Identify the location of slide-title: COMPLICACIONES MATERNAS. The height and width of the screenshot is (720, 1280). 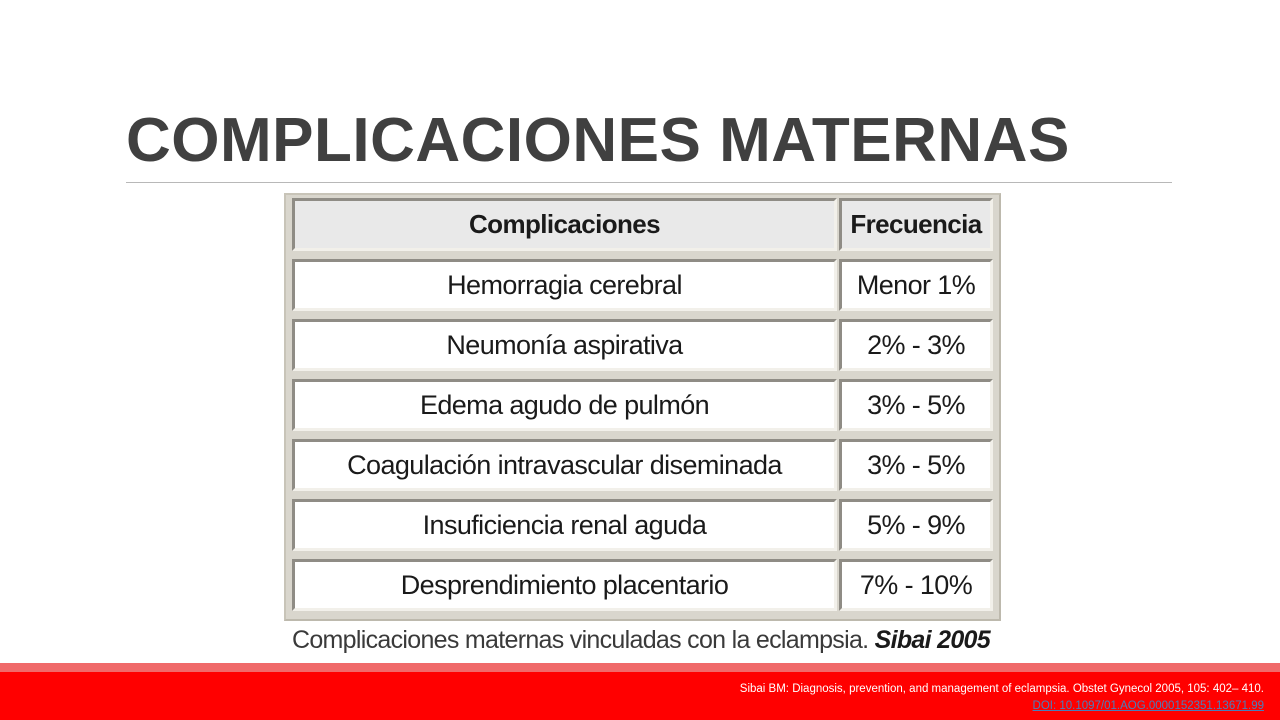
(598, 140).